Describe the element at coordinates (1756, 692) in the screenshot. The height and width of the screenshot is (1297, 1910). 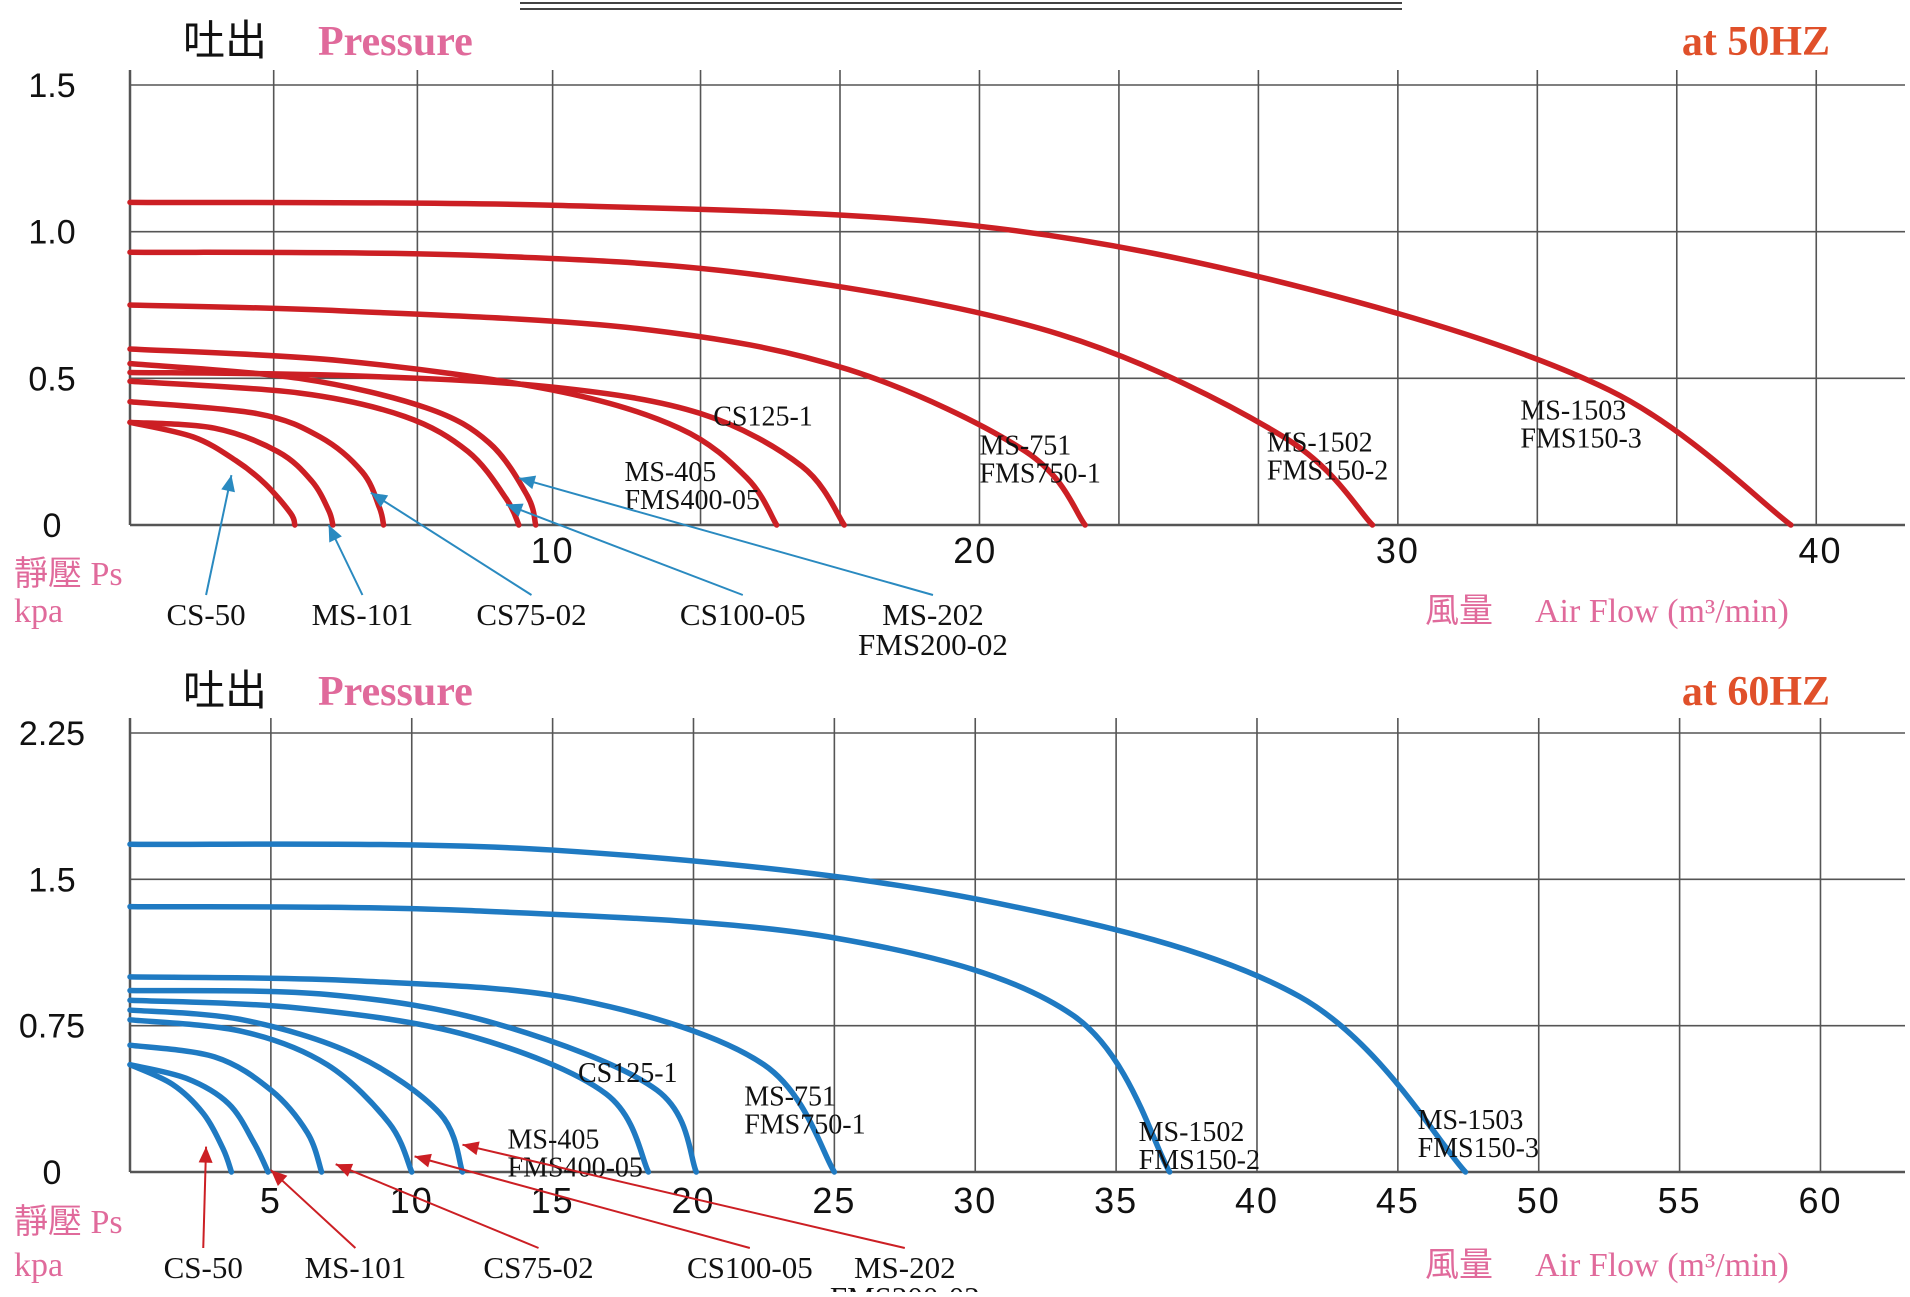
I see `p60-frequency-label: at 60HZ` at that location.